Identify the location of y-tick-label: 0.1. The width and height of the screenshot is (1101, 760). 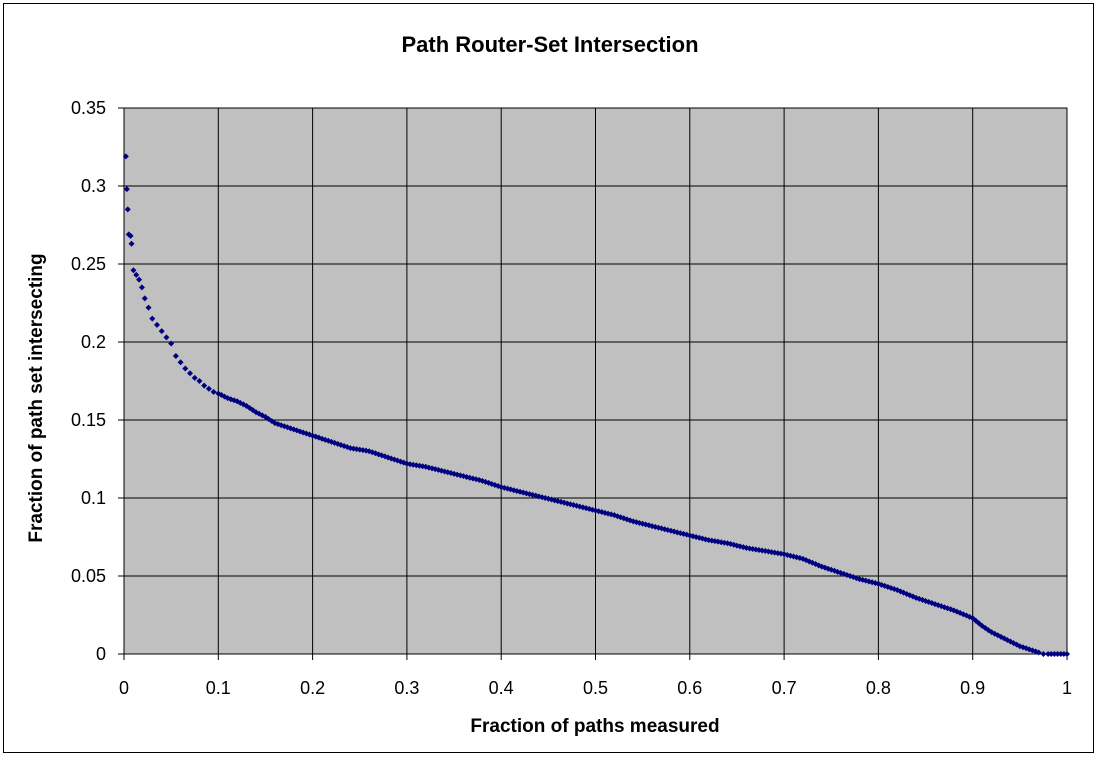
(93, 498).